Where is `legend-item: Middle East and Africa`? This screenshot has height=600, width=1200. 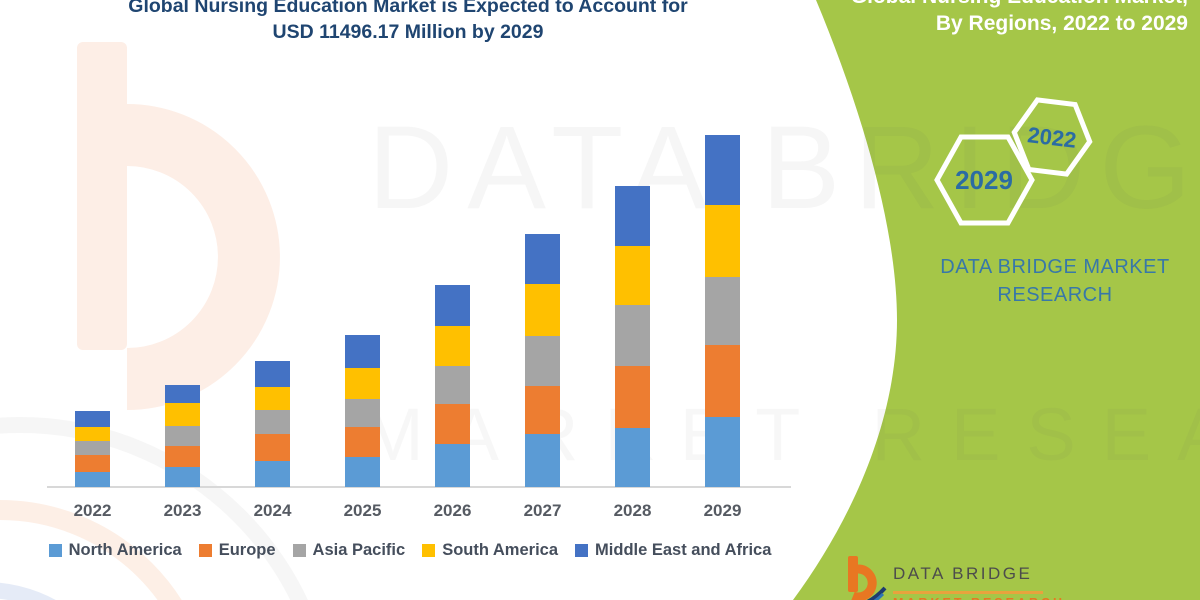
legend-item: Middle East and Africa is located at coordinates (673, 550).